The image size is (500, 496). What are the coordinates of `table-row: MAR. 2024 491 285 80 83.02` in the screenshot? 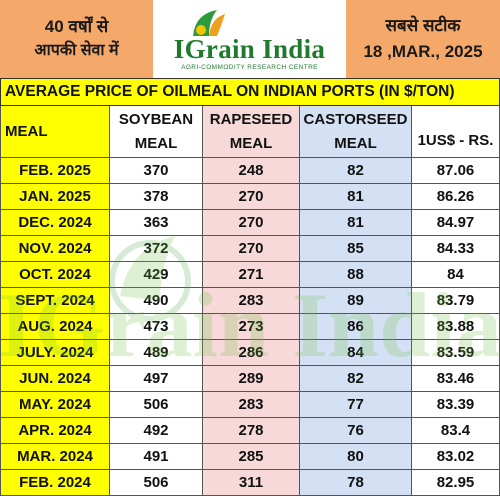 It's located at (250, 457).